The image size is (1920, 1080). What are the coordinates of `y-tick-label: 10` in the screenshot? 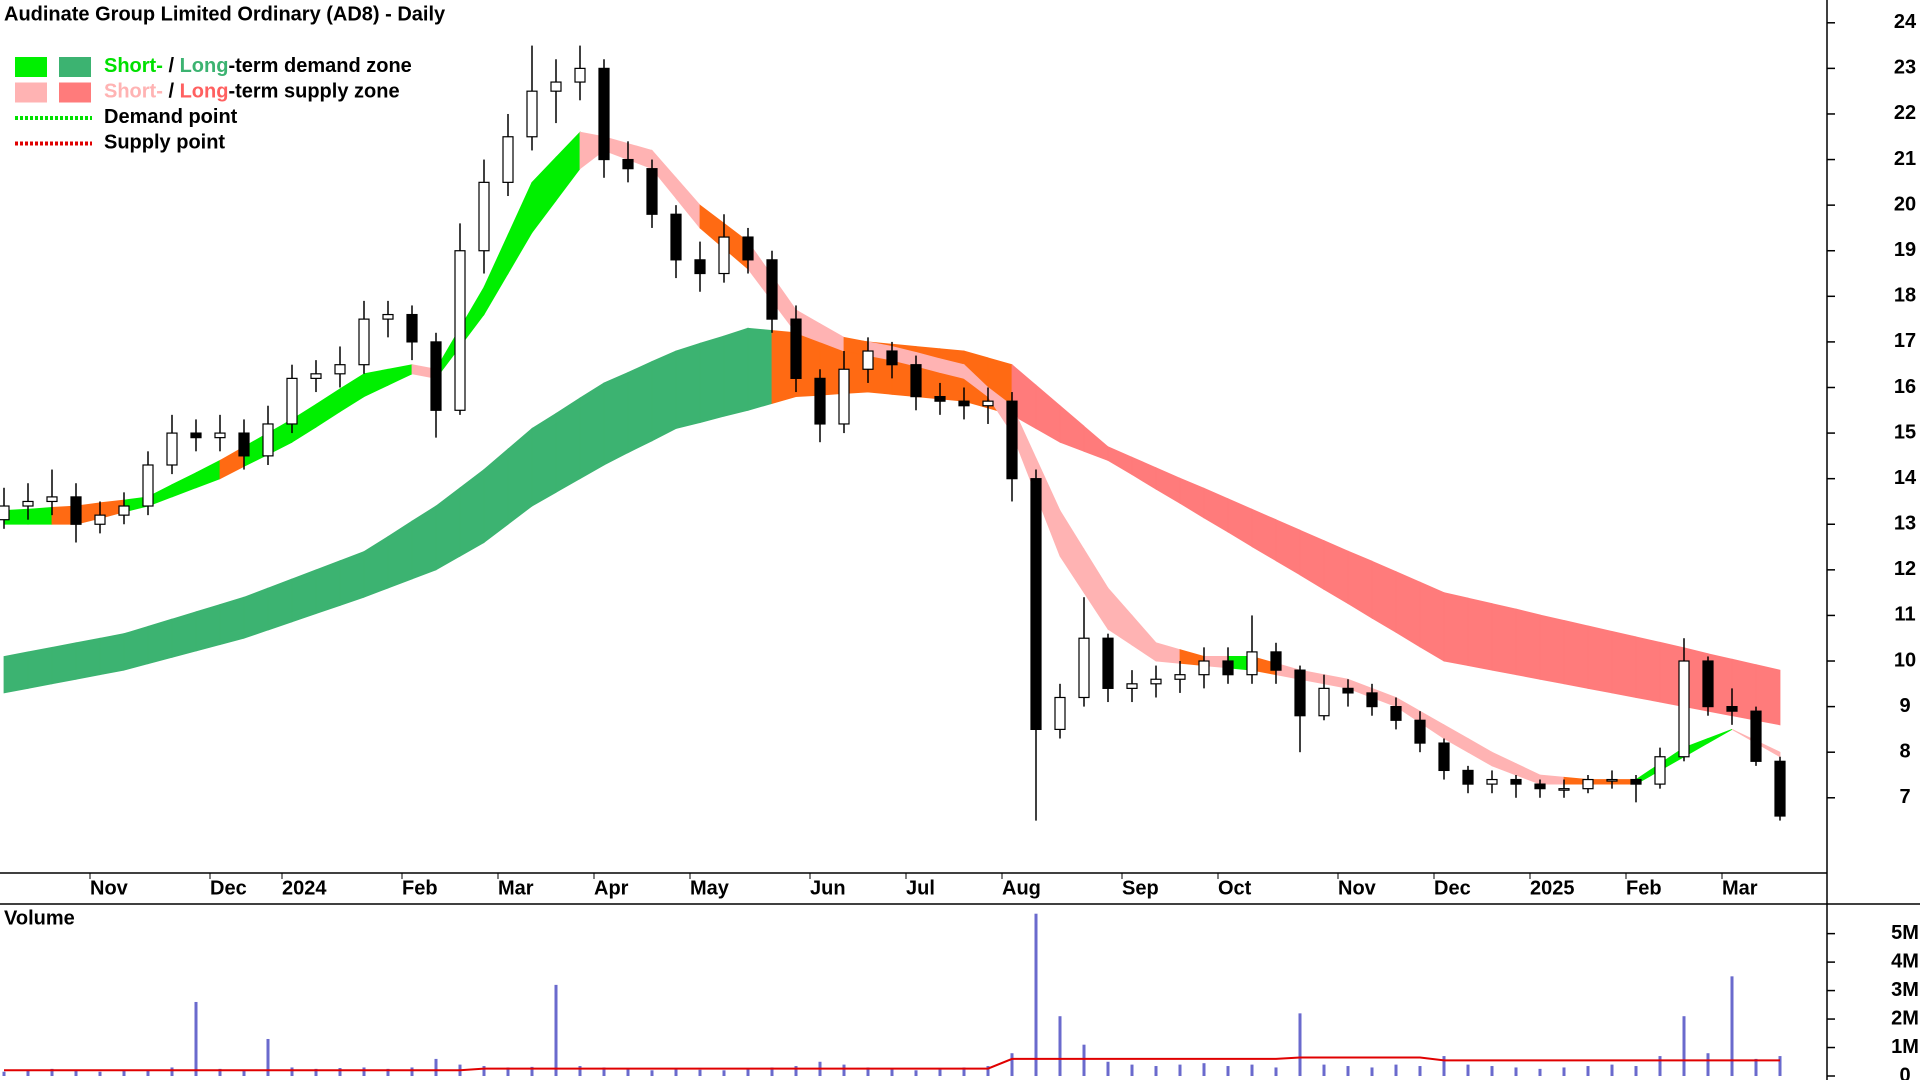 It's located at (1905, 660).